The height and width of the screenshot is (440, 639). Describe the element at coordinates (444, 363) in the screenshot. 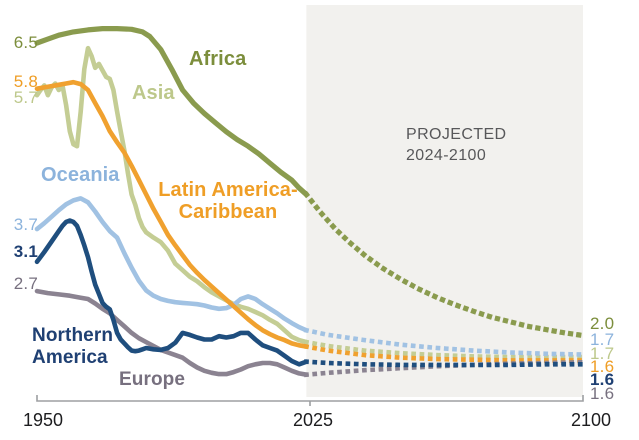

I see `northern-america-line-projected` at that location.